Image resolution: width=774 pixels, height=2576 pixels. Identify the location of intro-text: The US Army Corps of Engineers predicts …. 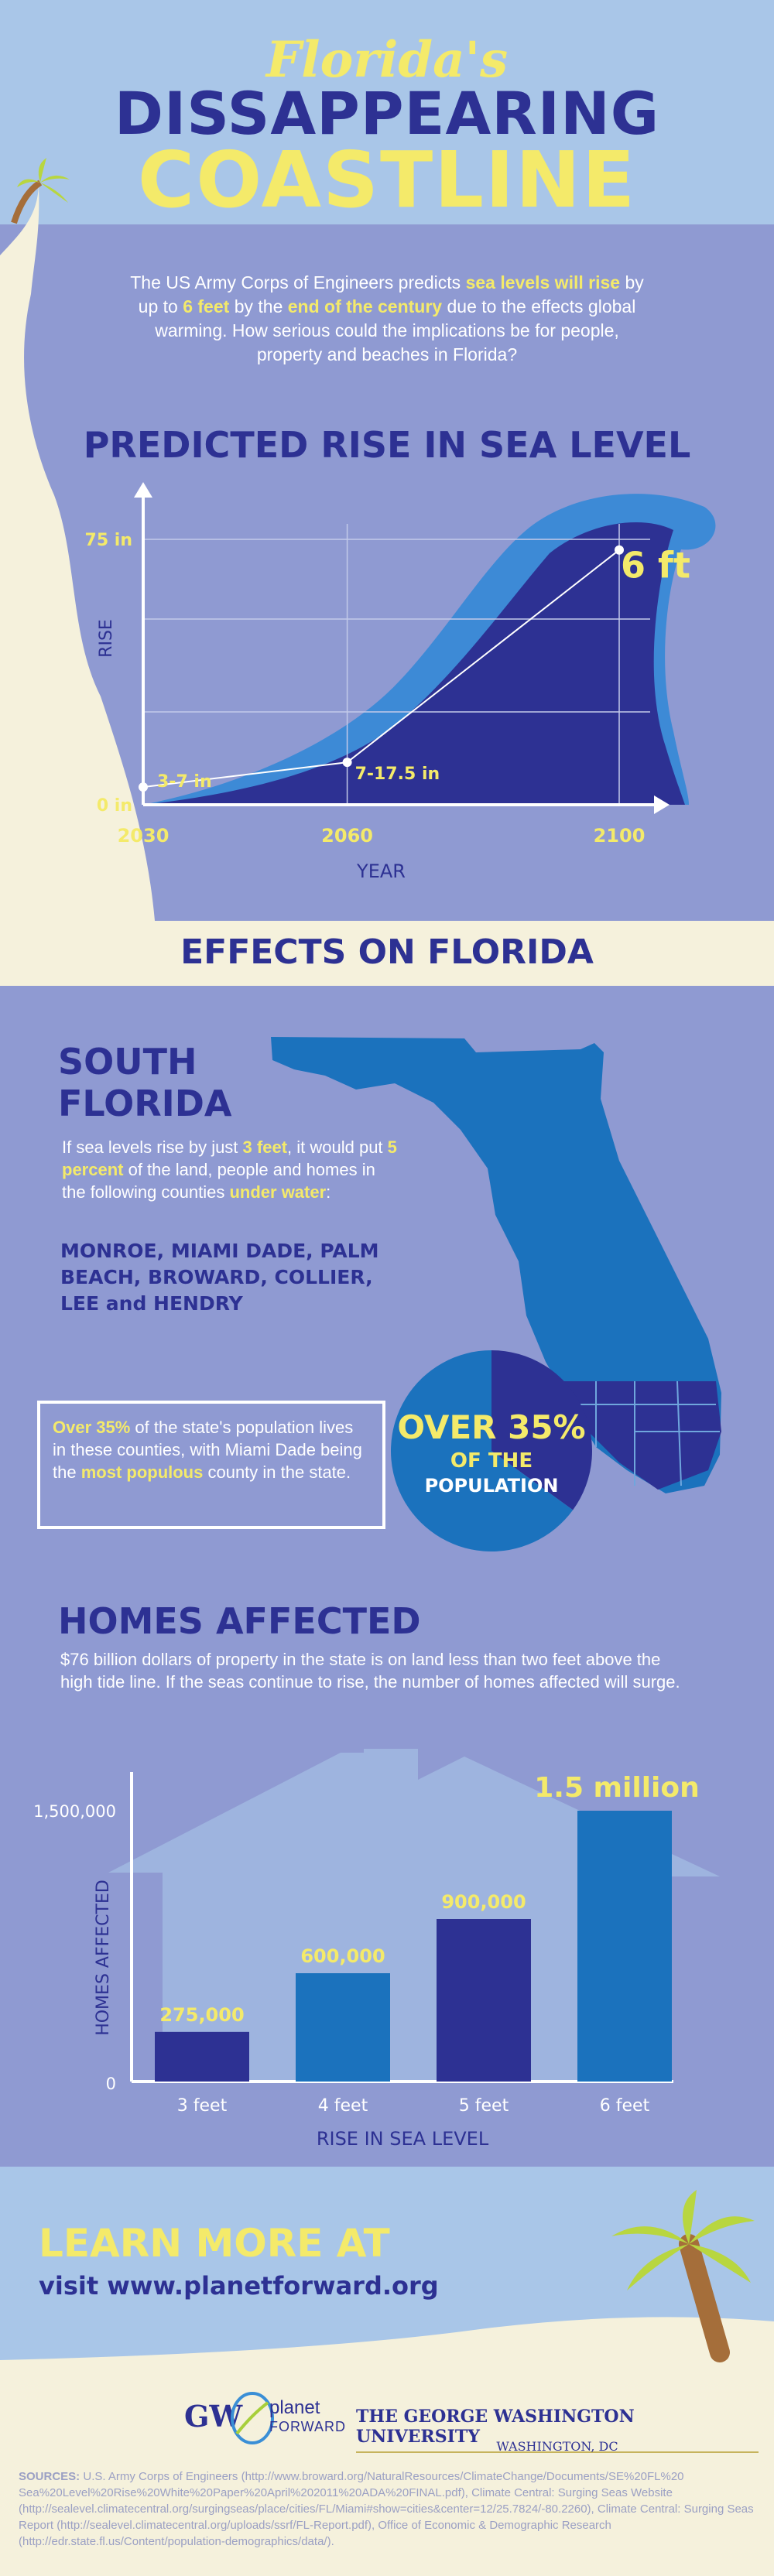
(387, 319).